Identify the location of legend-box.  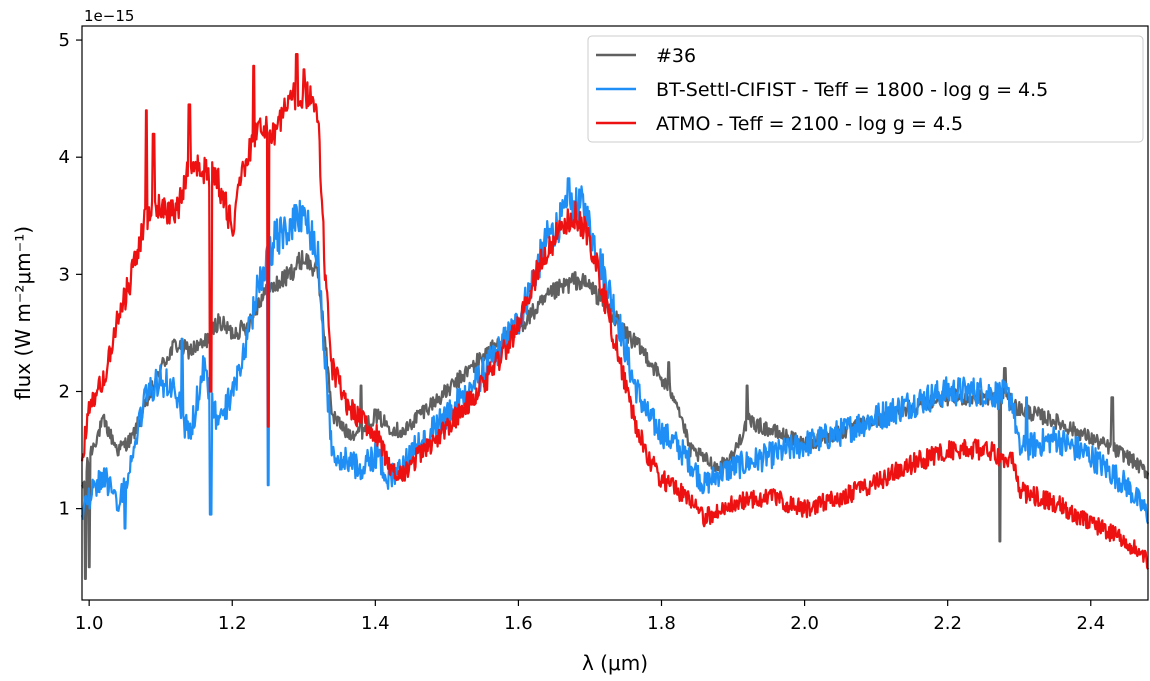
(865, 89).